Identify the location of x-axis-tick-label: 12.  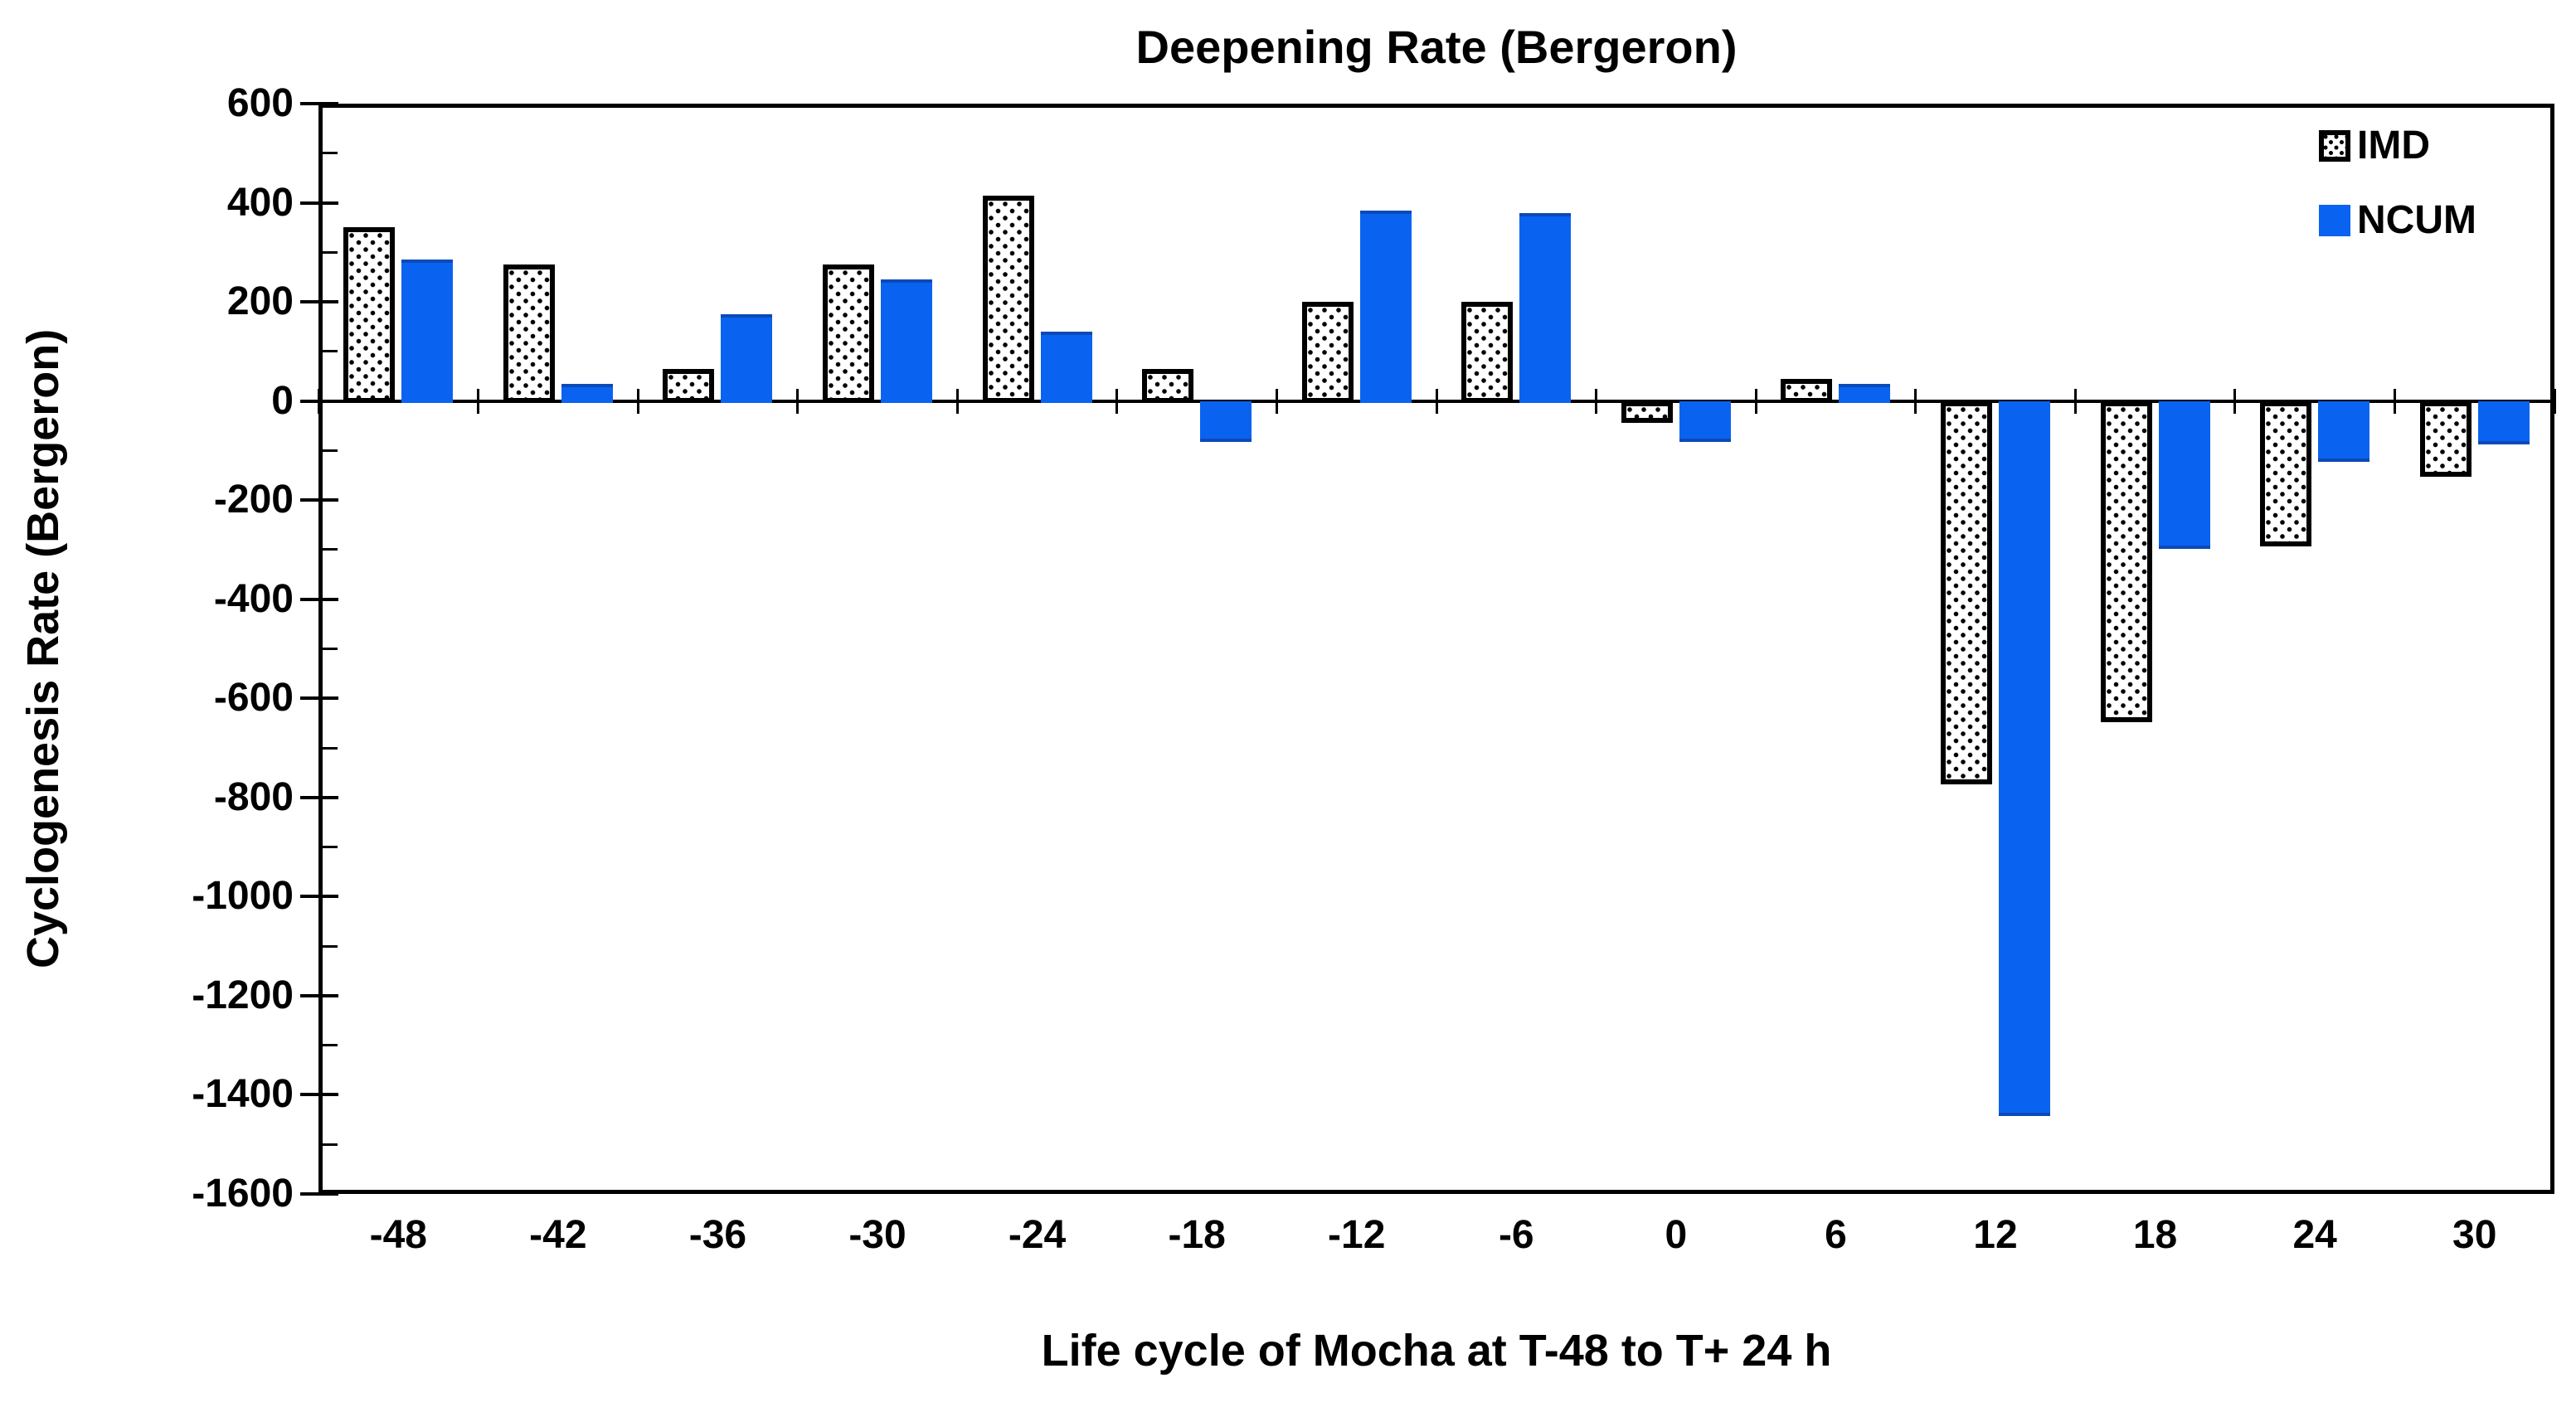
(1996, 1235).